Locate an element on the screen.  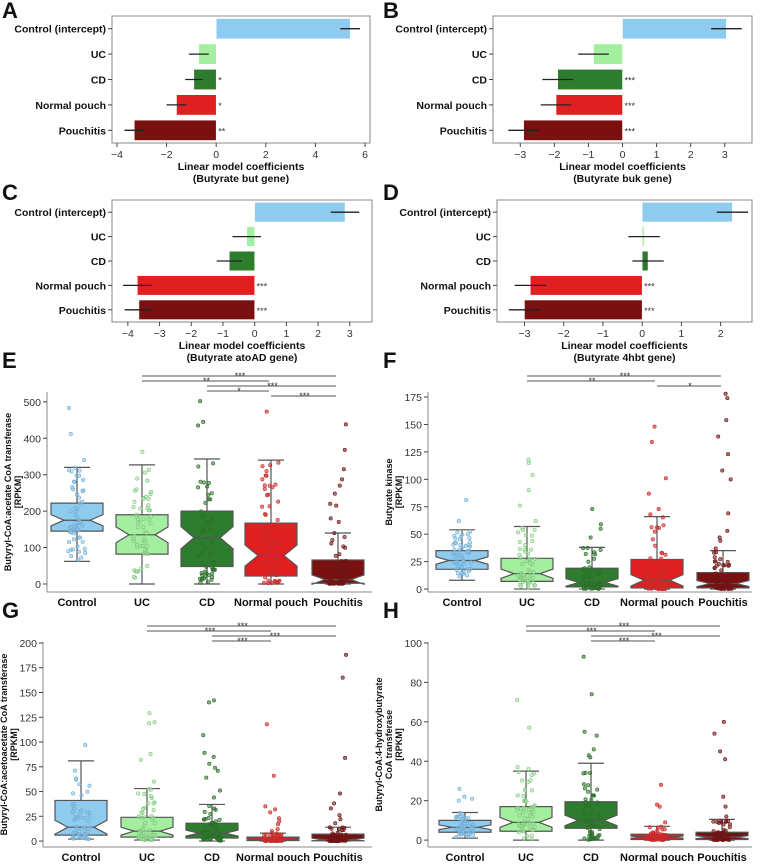
x-tick-label: −2 is located at coordinates (564, 334).